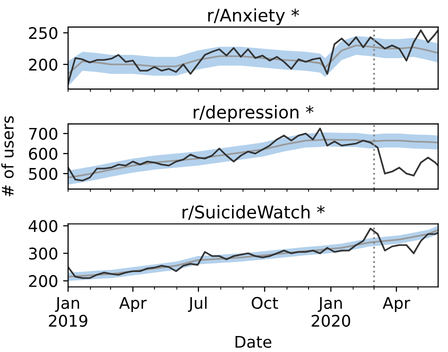 The height and width of the screenshot is (352, 448). Describe the element at coordinates (43, 154) in the screenshot. I see `y-tick-label: 600` at that location.